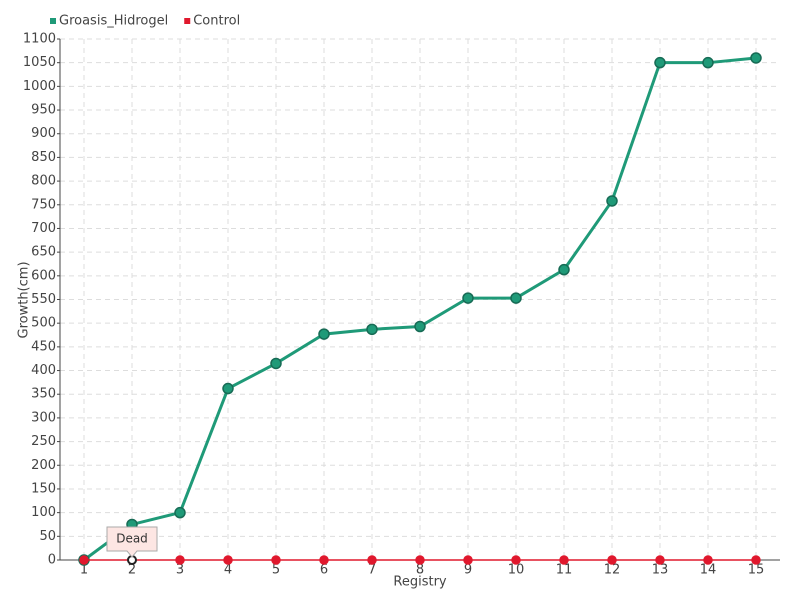  Describe the element at coordinates (756, 570) in the screenshot. I see `x-tick-label: 15` at that location.